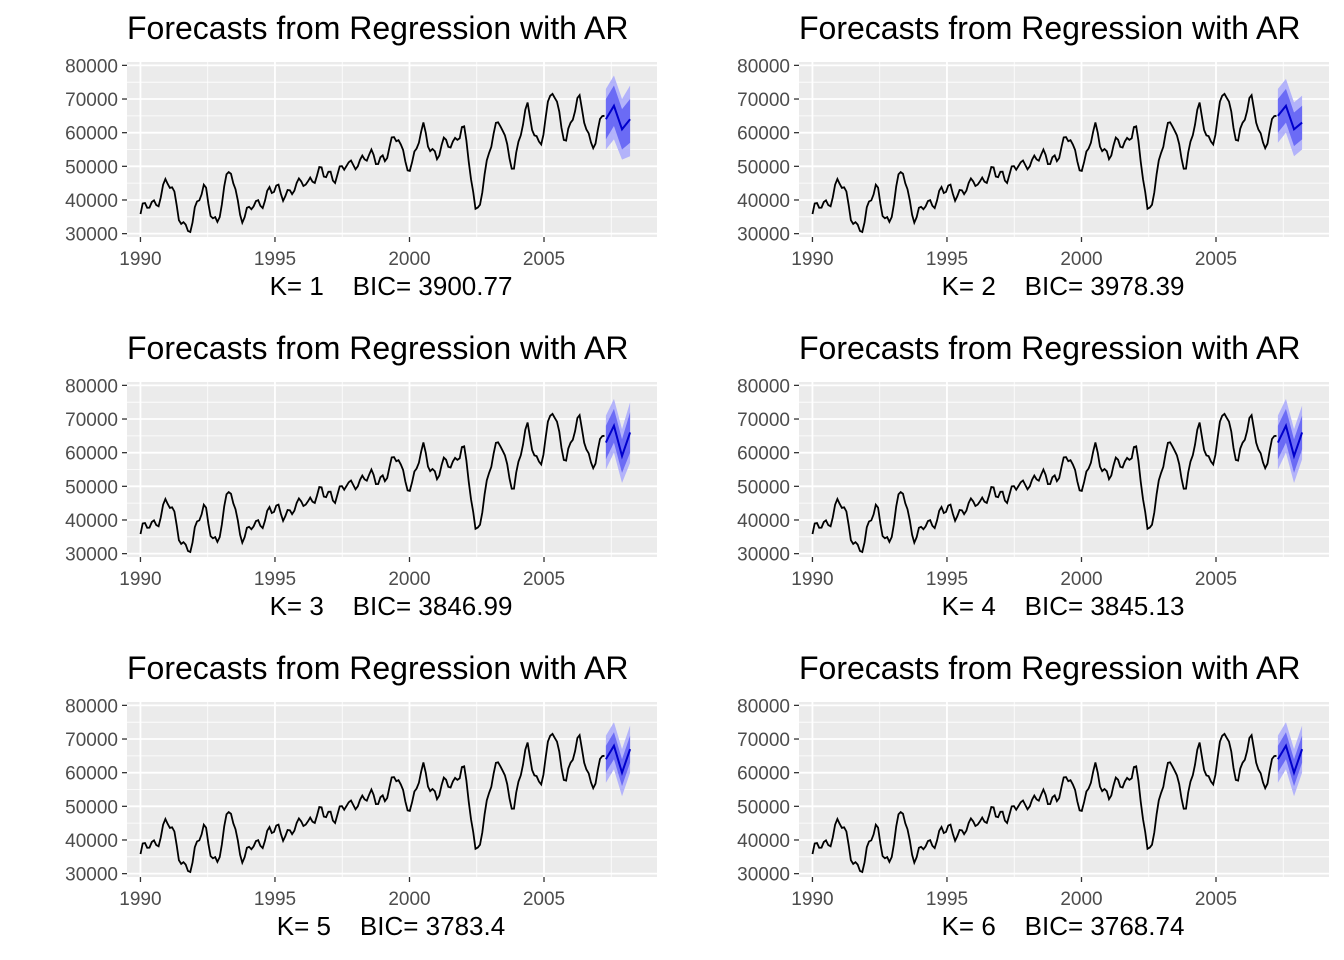  What do you see at coordinates (391, 606) in the screenshot?
I see `chart-caption: K= 3 BIC= 3846.99` at bounding box center [391, 606].